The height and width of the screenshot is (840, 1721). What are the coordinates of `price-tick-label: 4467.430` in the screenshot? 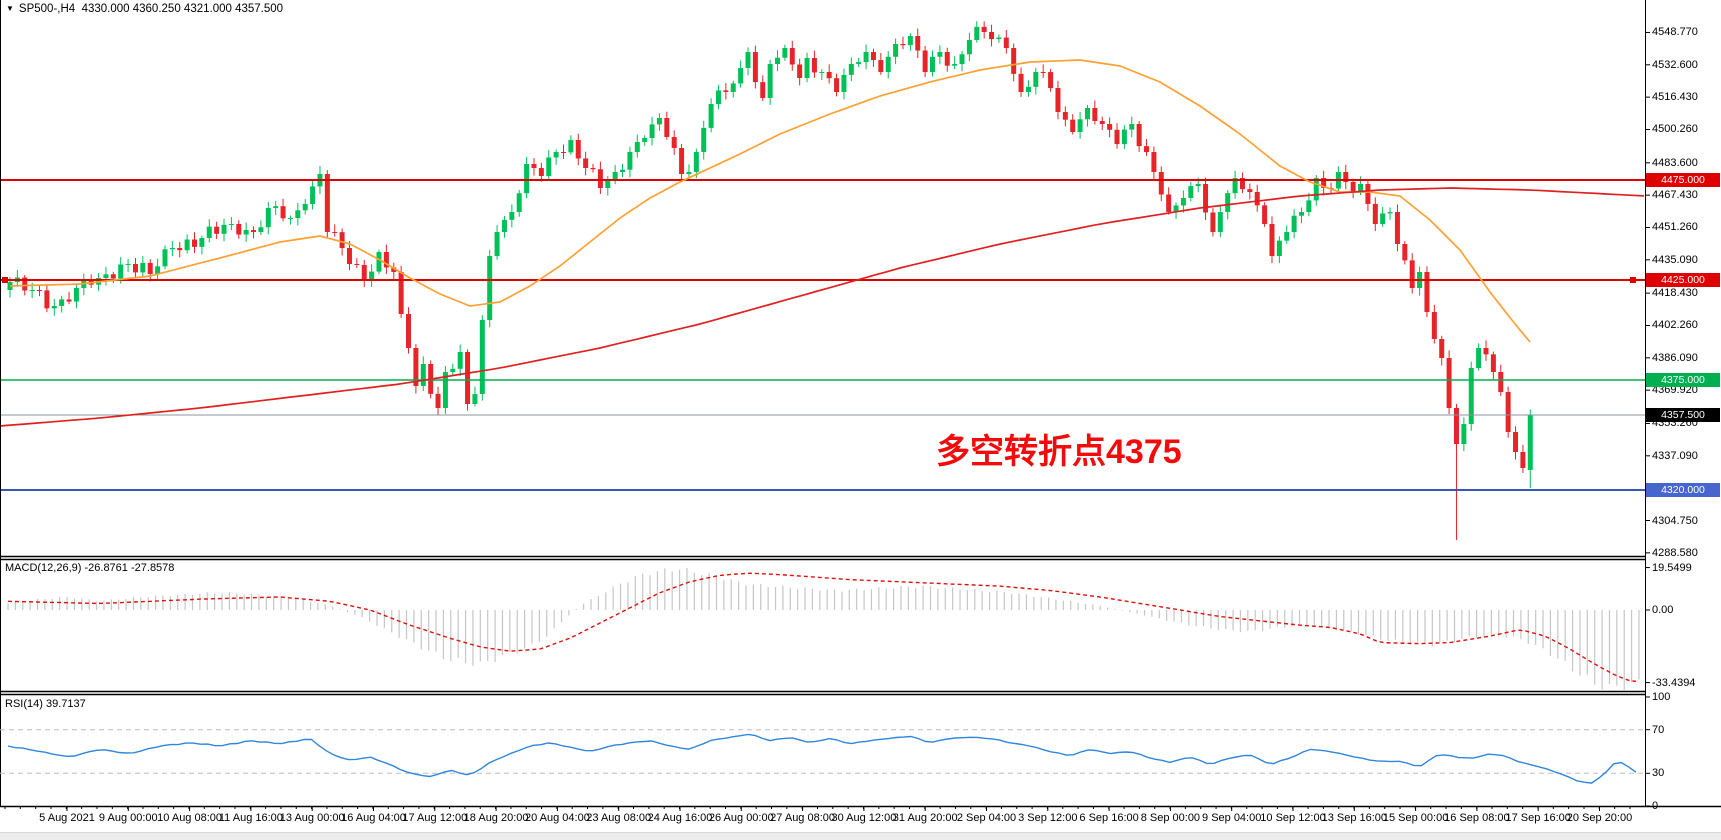 It's located at (1675, 195).